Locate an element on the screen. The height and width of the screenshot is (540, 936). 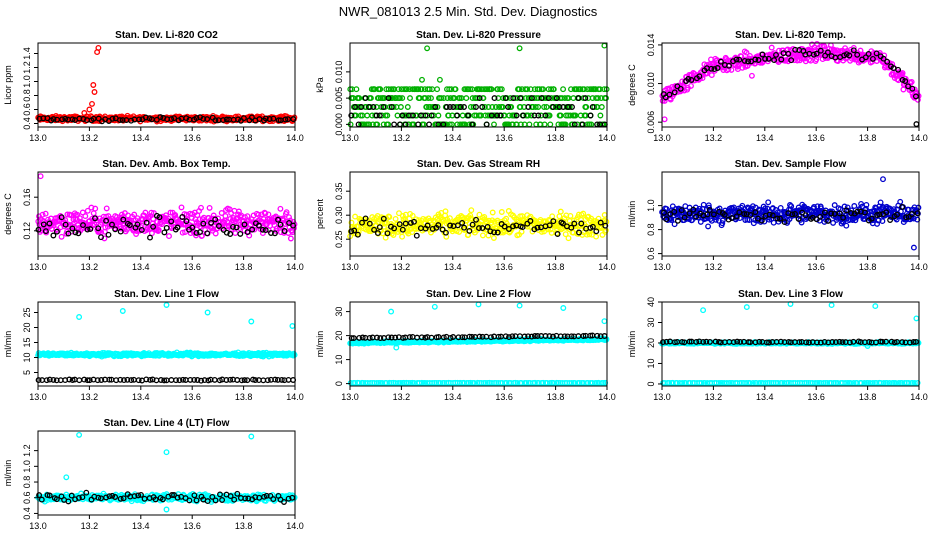
x-tick-label: 13.8 is located at coordinates (244, 267).